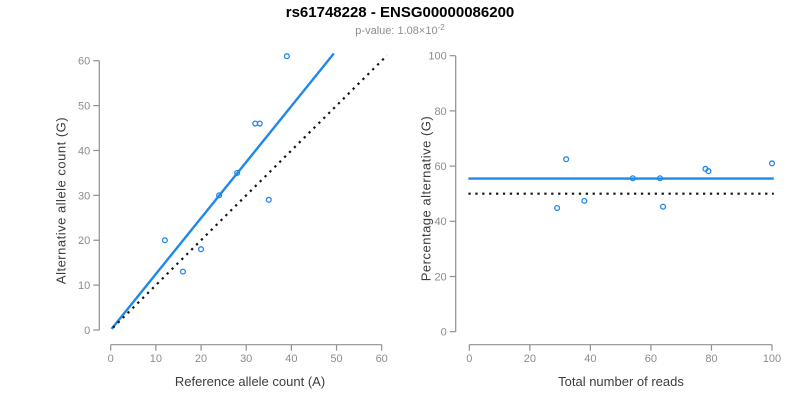  What do you see at coordinates (772, 359) in the screenshot?
I see `x-tick-label: 100` at bounding box center [772, 359].